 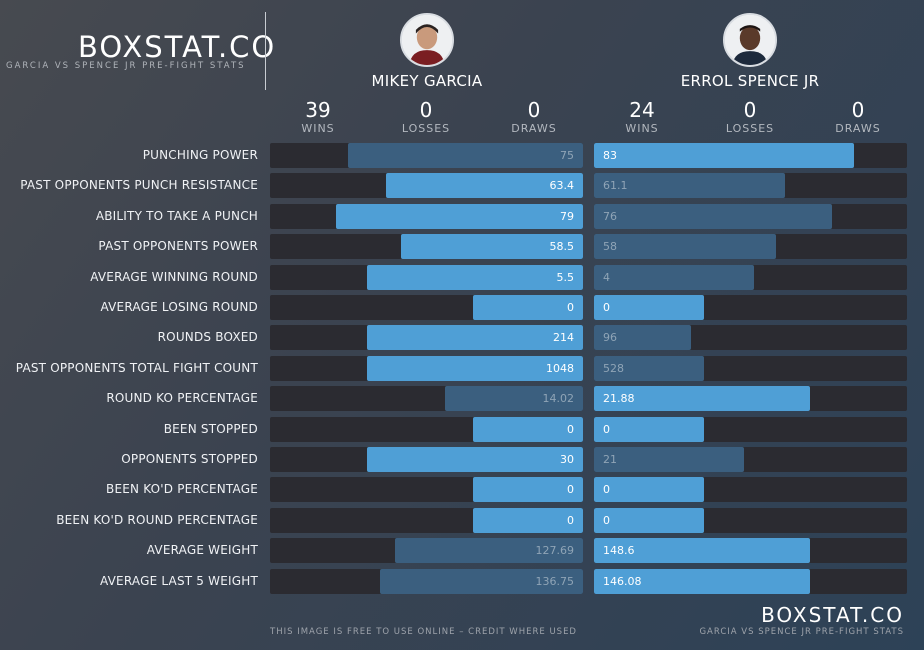 What do you see at coordinates (200, 155) in the screenshot?
I see `stat-label: PUNCHING POWER` at bounding box center [200, 155].